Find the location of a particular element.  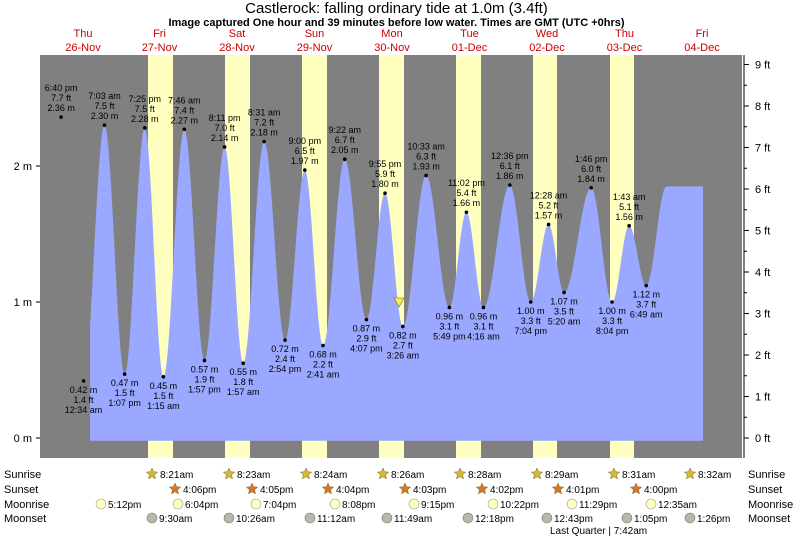

tide-label: 1:15 am is located at coordinates (163, 406).